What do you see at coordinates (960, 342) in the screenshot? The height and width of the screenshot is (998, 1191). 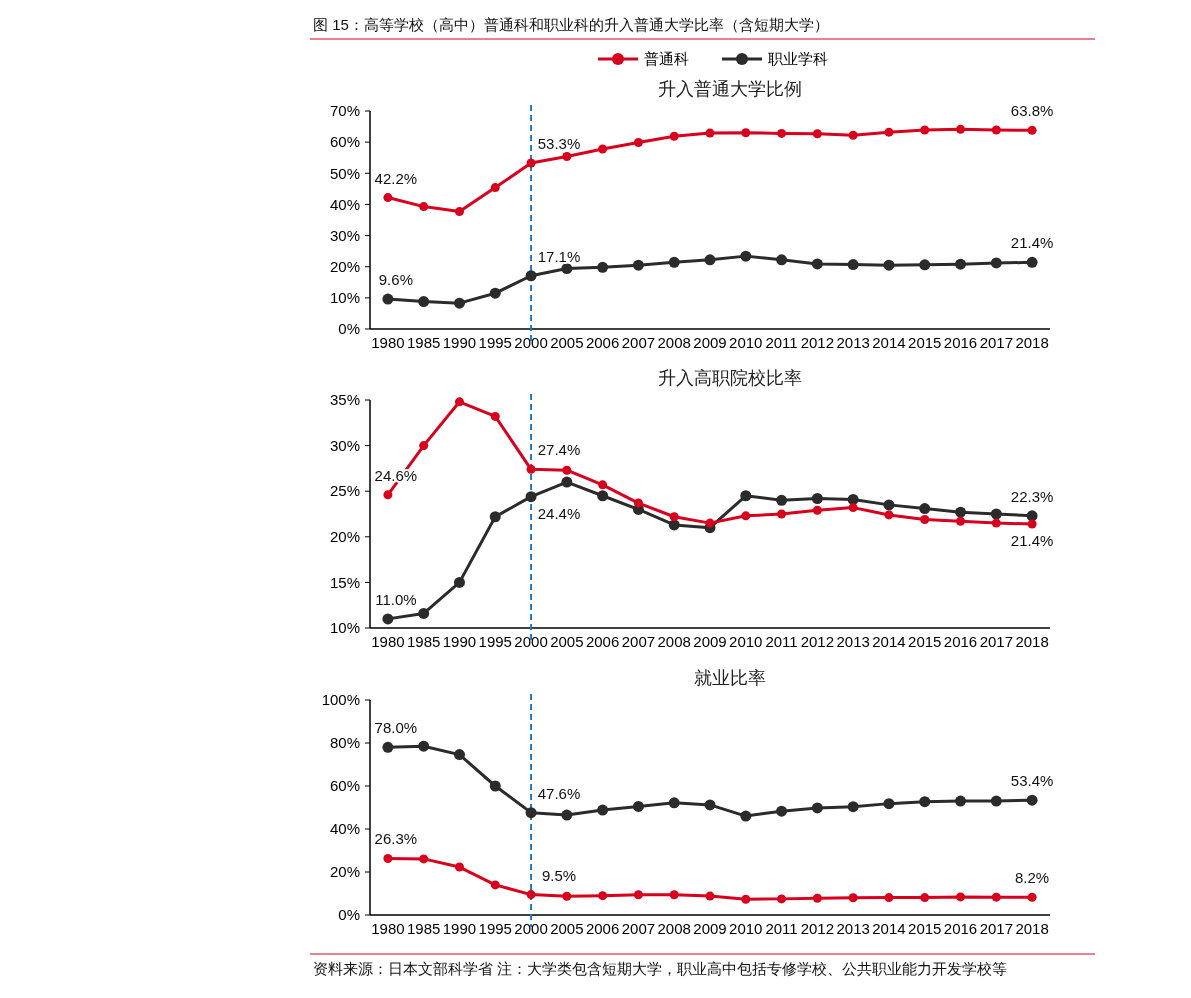 I see `x-tick-label: 2016` at bounding box center [960, 342].